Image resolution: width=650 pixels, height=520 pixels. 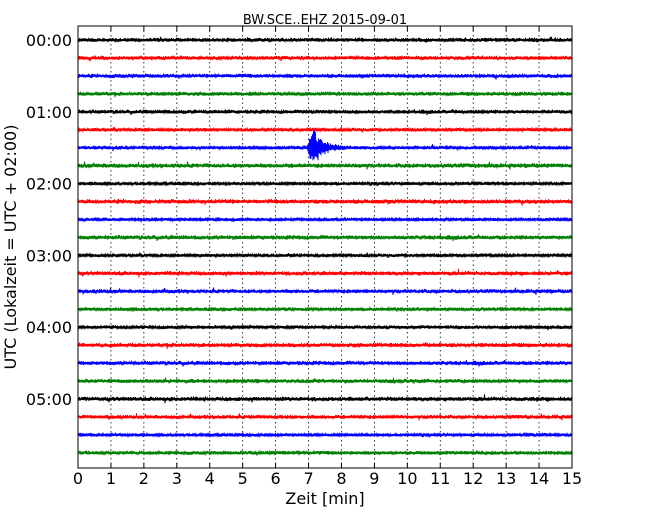 I want to click on x-tick-label: 3, so click(x=177, y=478).